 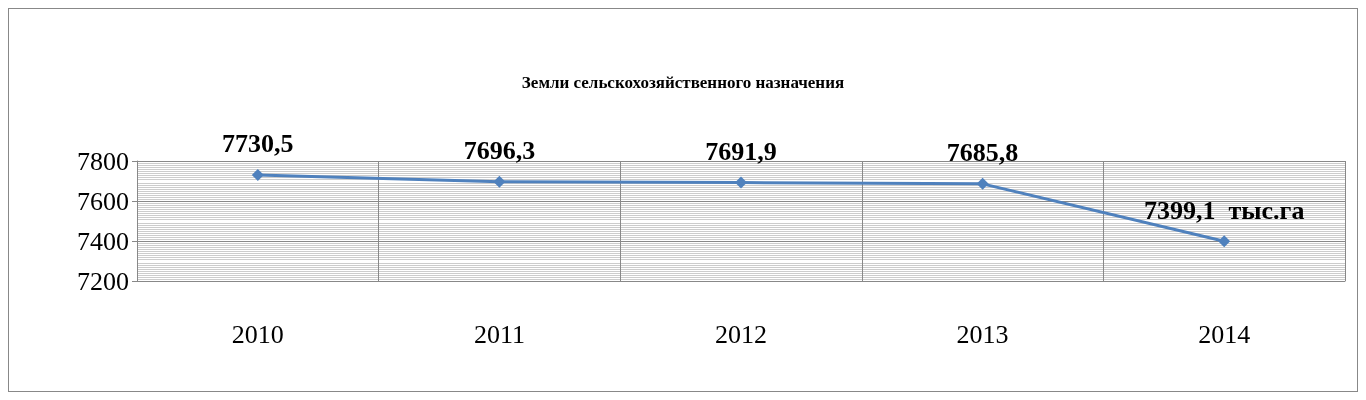 I want to click on x-tick-label: 2014, so click(x=1224, y=334).